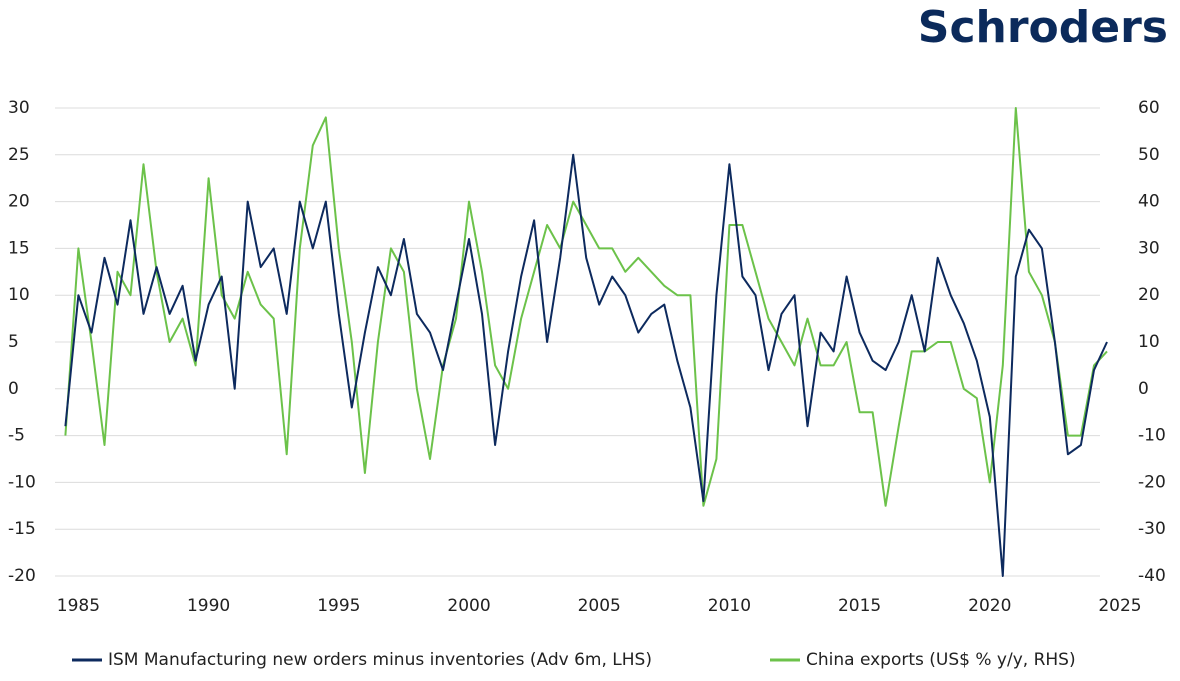  What do you see at coordinates (22, 576) in the screenshot?
I see `y-tick-label: -20` at bounding box center [22, 576].